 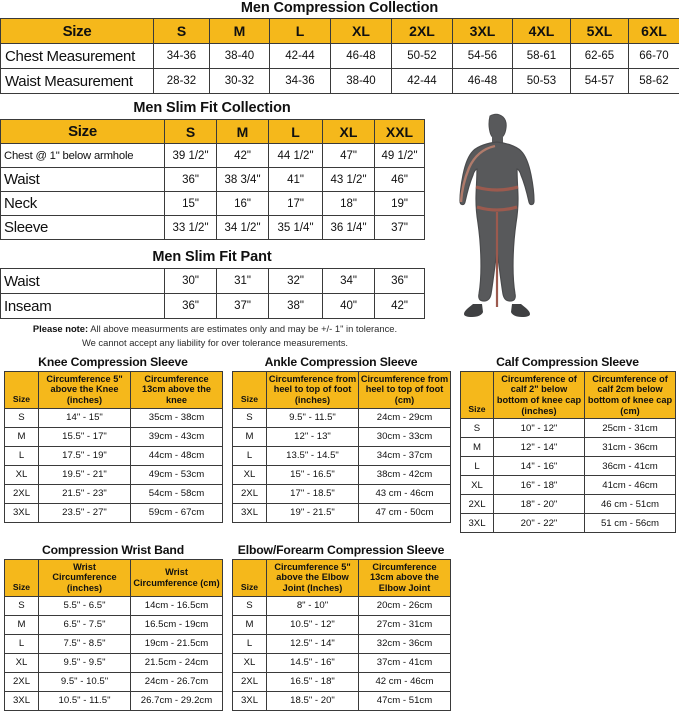 I want to click on men-slim-fit-pant-title: Men Slim Fit Pant, so click(x=212, y=257).